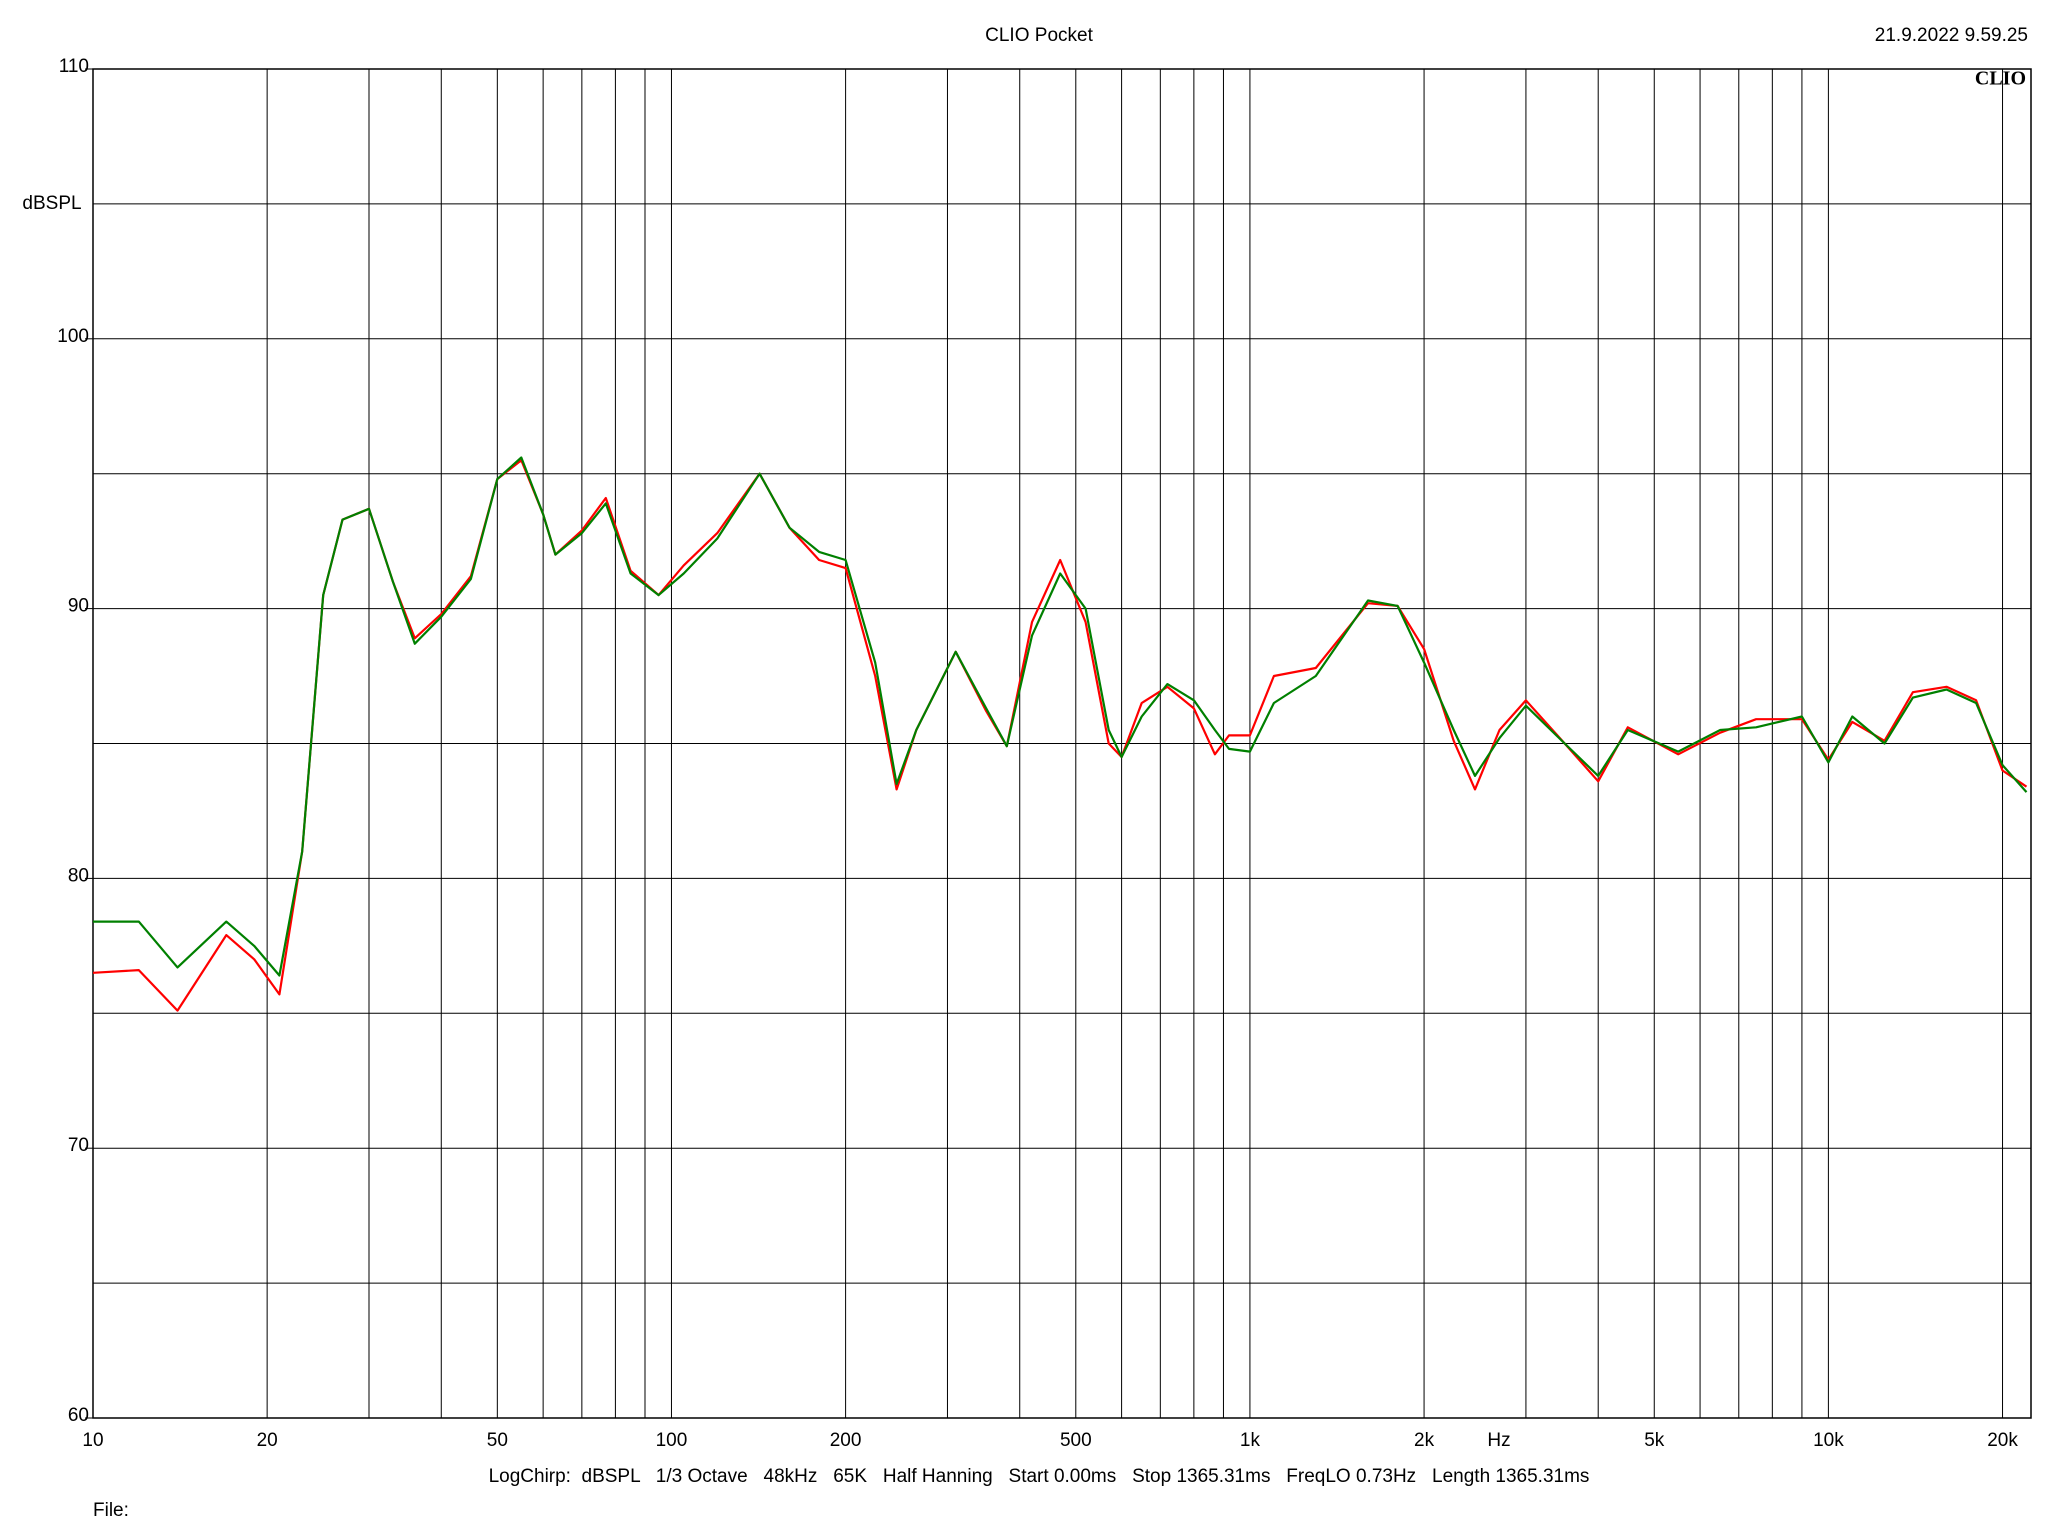  I want to click on y-tick-label: 100, so click(73, 336).